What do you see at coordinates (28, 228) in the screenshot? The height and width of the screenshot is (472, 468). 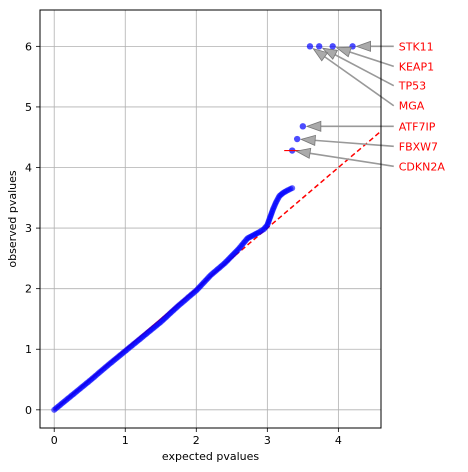 I see `y-tick-label: 3` at bounding box center [28, 228].